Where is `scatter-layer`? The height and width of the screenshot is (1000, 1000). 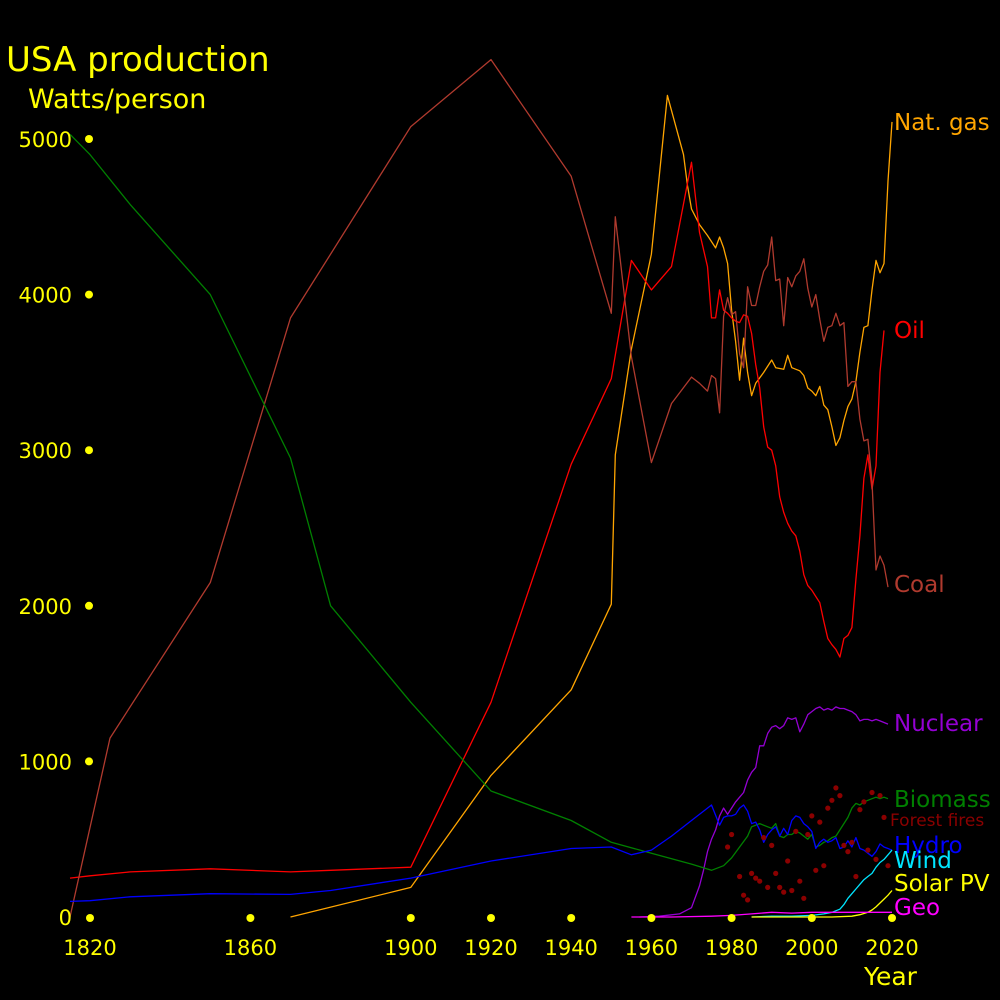
scatter-layer is located at coordinates (808, 844).